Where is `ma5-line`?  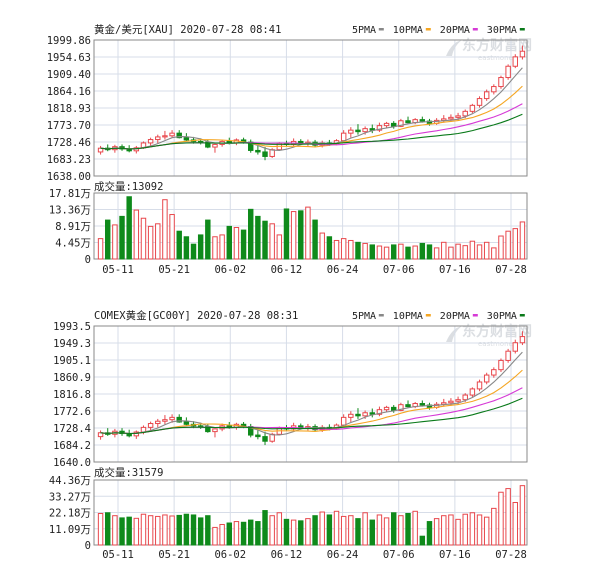 ma5-line is located at coordinates (311, 109).